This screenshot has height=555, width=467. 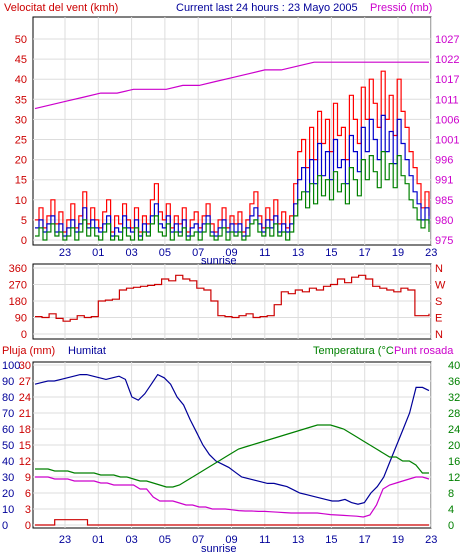 I want to click on x-tick-bottom-11: 23, so click(x=431, y=540).